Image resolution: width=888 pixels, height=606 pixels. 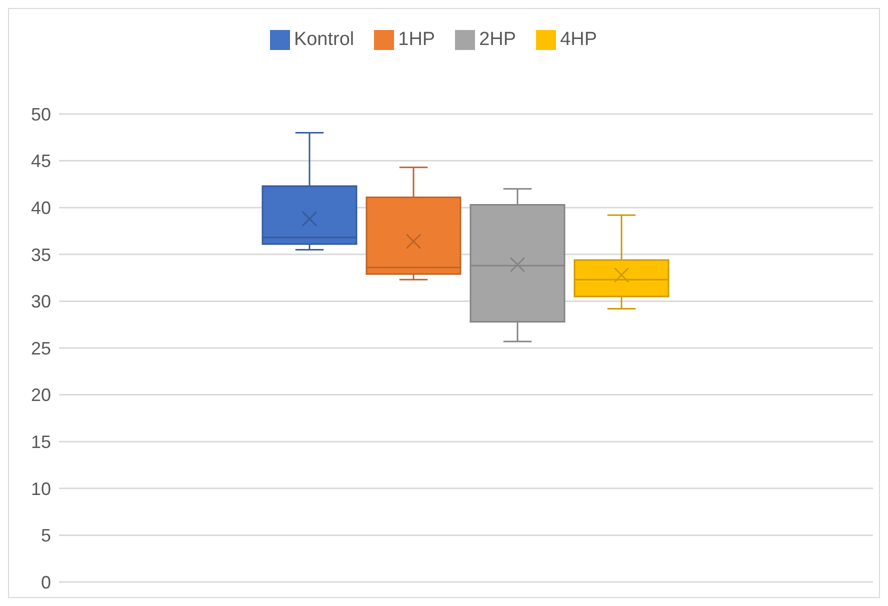 What do you see at coordinates (45, 582) in the screenshot?
I see `y-tick-label: 0` at bounding box center [45, 582].